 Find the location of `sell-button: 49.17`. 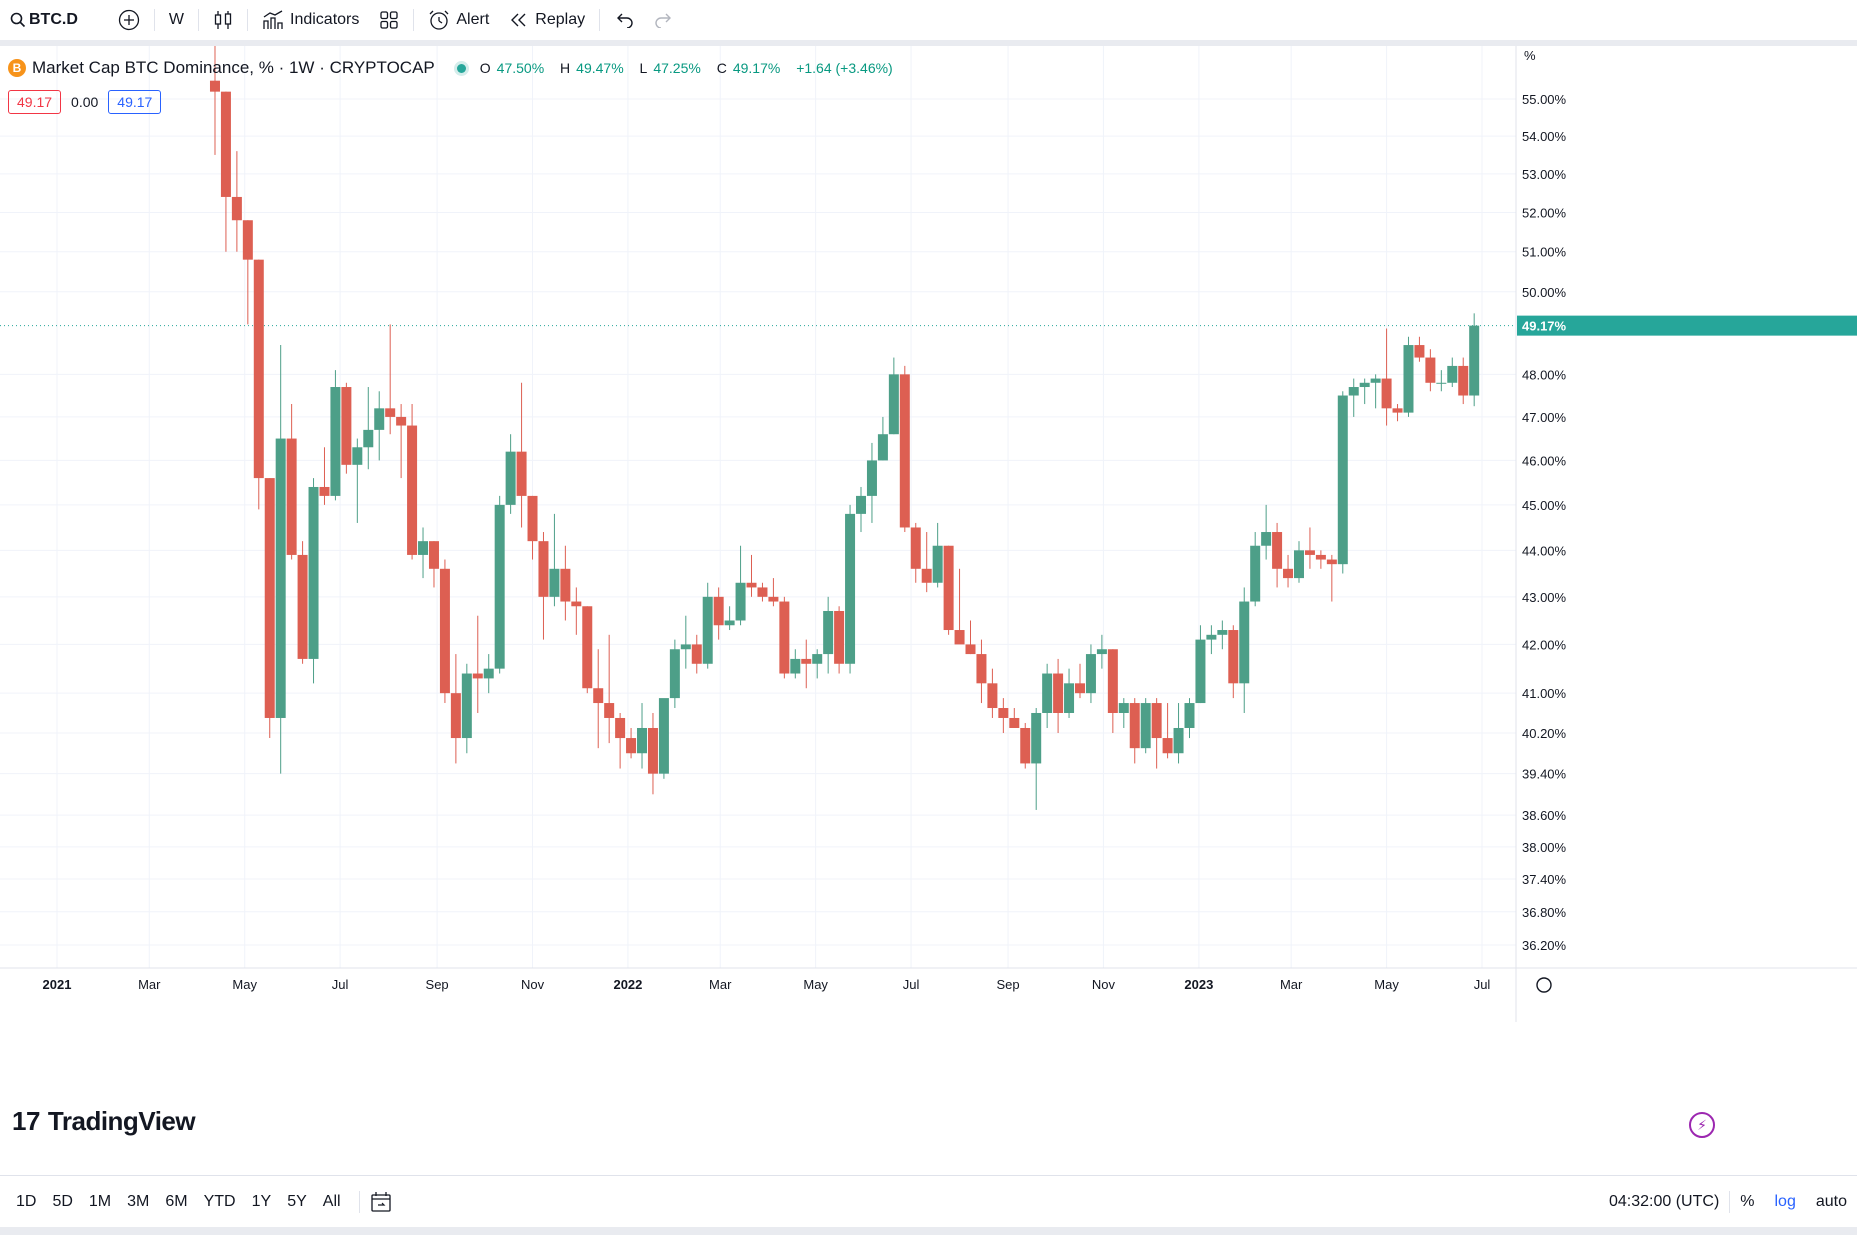

sell-button: 49.17 is located at coordinates (35, 102).